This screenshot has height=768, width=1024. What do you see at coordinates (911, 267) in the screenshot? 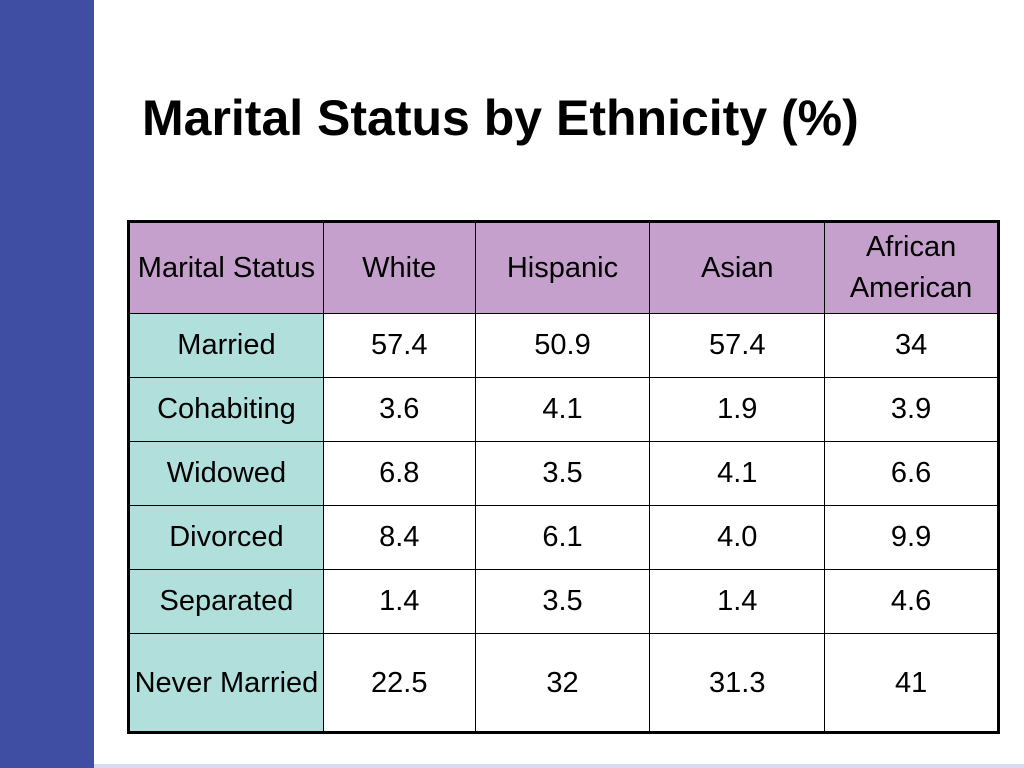
I see `column-header: African American` at bounding box center [911, 267].